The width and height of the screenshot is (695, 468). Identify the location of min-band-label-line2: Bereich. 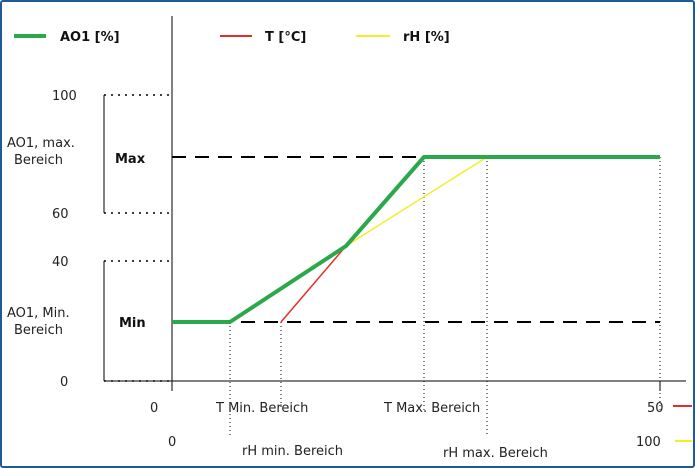
(38, 330).